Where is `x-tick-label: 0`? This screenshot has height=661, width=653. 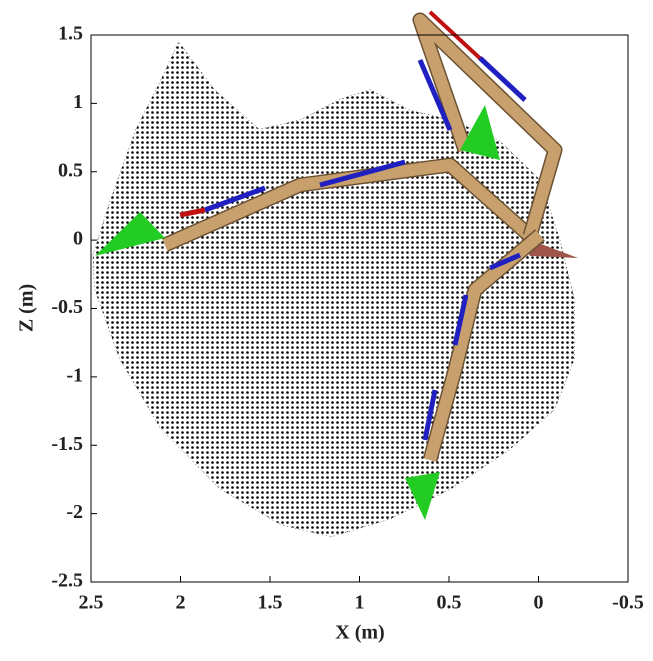
x-tick-label: 0 is located at coordinates (539, 603).